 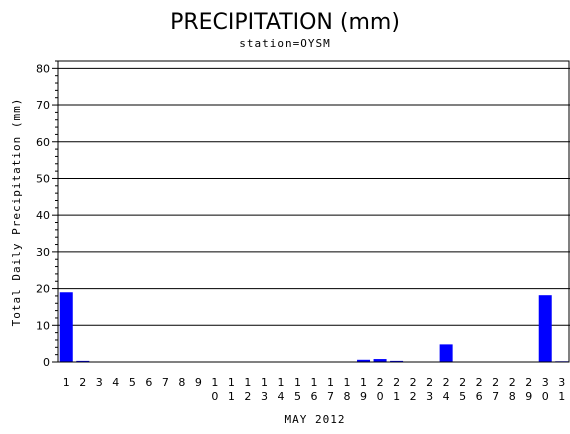 What do you see at coordinates (165, 382) in the screenshot?
I see `x-tick-label: 7` at bounding box center [165, 382].